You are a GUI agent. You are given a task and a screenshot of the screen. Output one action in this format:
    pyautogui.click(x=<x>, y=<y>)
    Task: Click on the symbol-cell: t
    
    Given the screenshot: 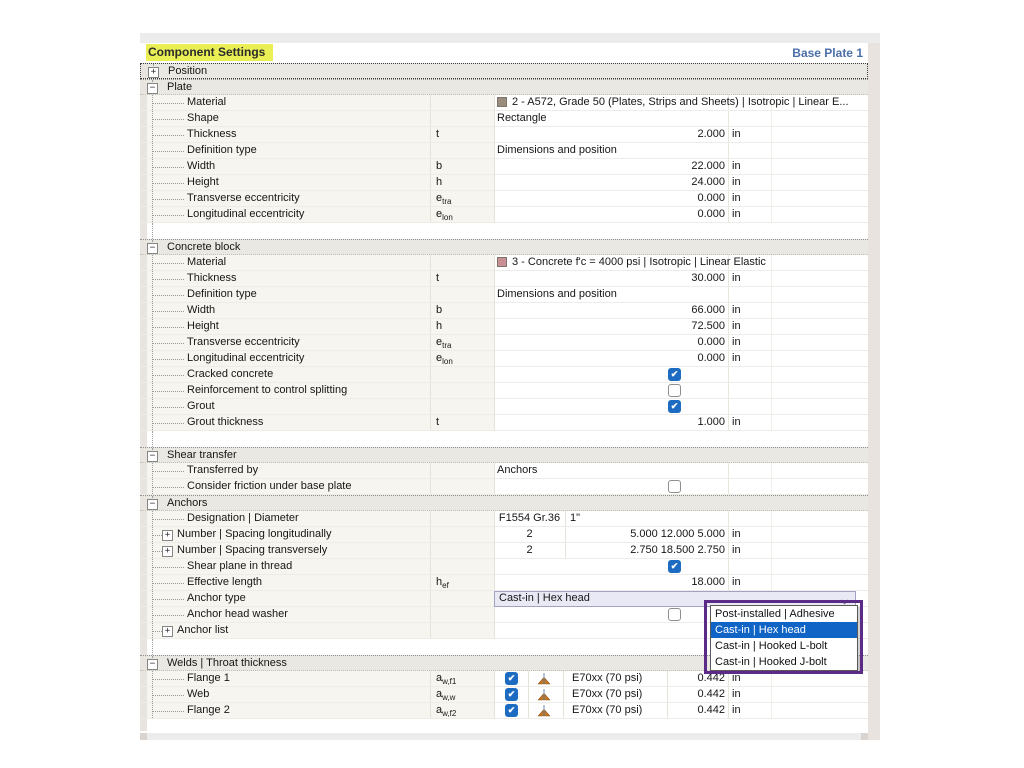 What is the action you would take?
    pyautogui.click(x=462, y=422)
    